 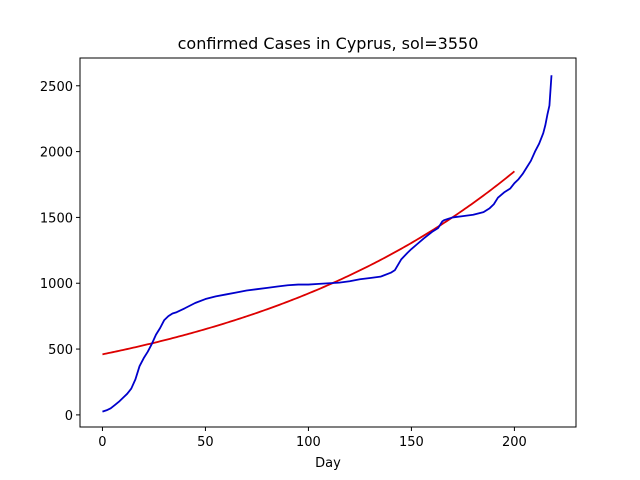 I want to click on x-axis-label: Day, so click(x=328, y=463).